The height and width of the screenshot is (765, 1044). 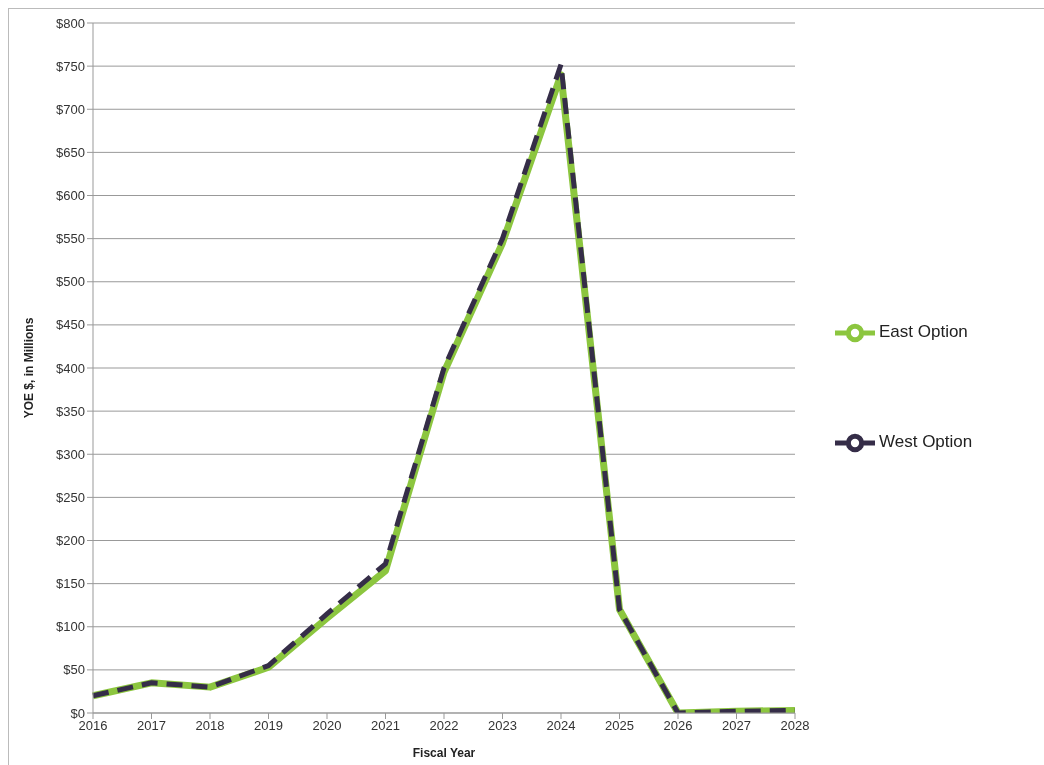 What do you see at coordinates (678, 726) in the screenshot?
I see `x-tick-label: 2026` at bounding box center [678, 726].